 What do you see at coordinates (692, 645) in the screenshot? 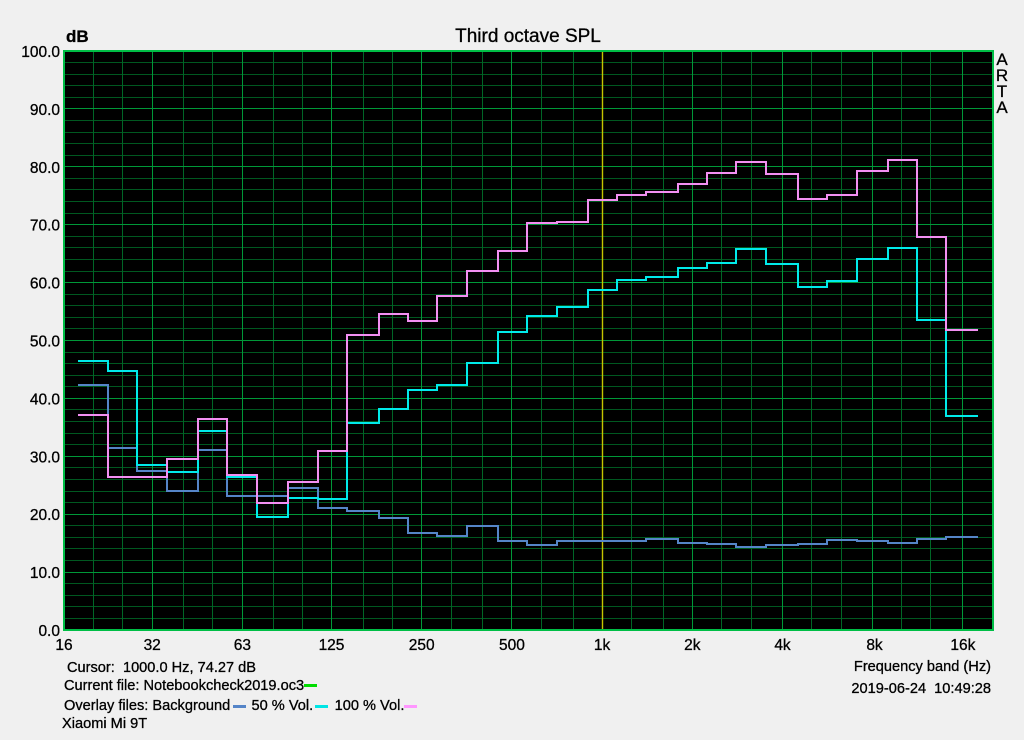
I see `svg-text: 2k` at bounding box center [692, 645].